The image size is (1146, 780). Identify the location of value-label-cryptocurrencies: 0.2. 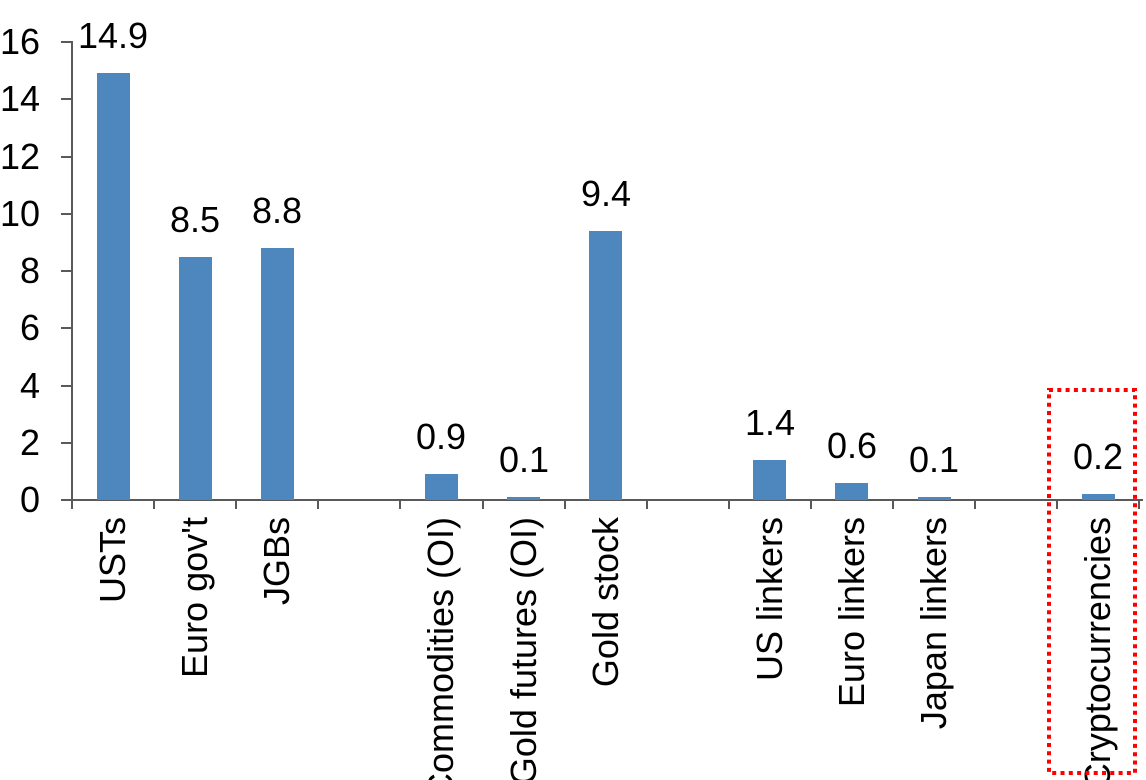
(1098, 456).